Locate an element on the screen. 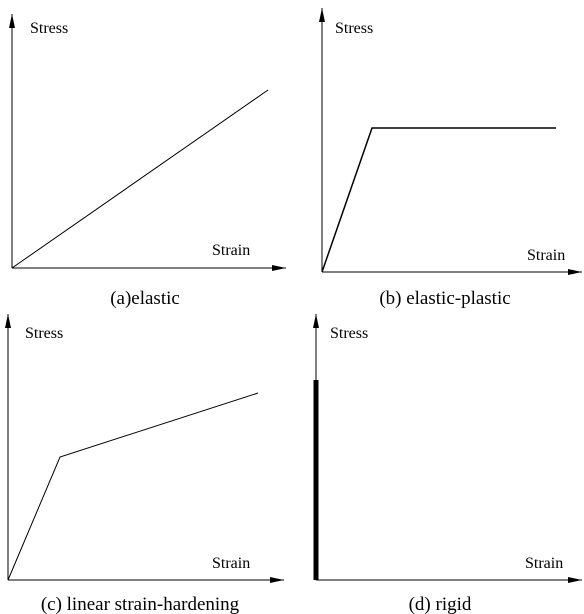 This screenshot has width=584, height=614. caption: (d) rigid is located at coordinates (440, 604).